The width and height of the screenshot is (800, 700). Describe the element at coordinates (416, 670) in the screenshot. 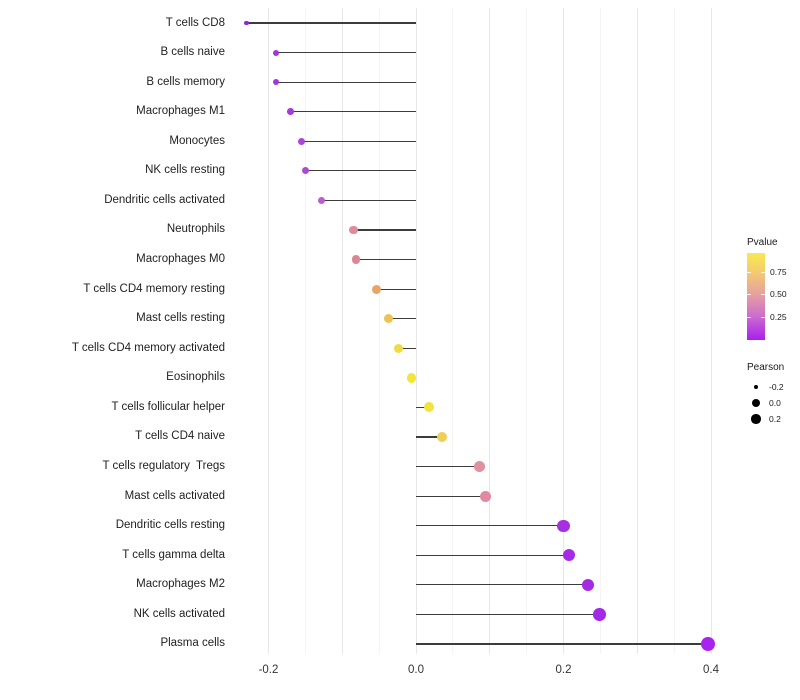

I see `x-axis-tick-label: 0.0` at that location.